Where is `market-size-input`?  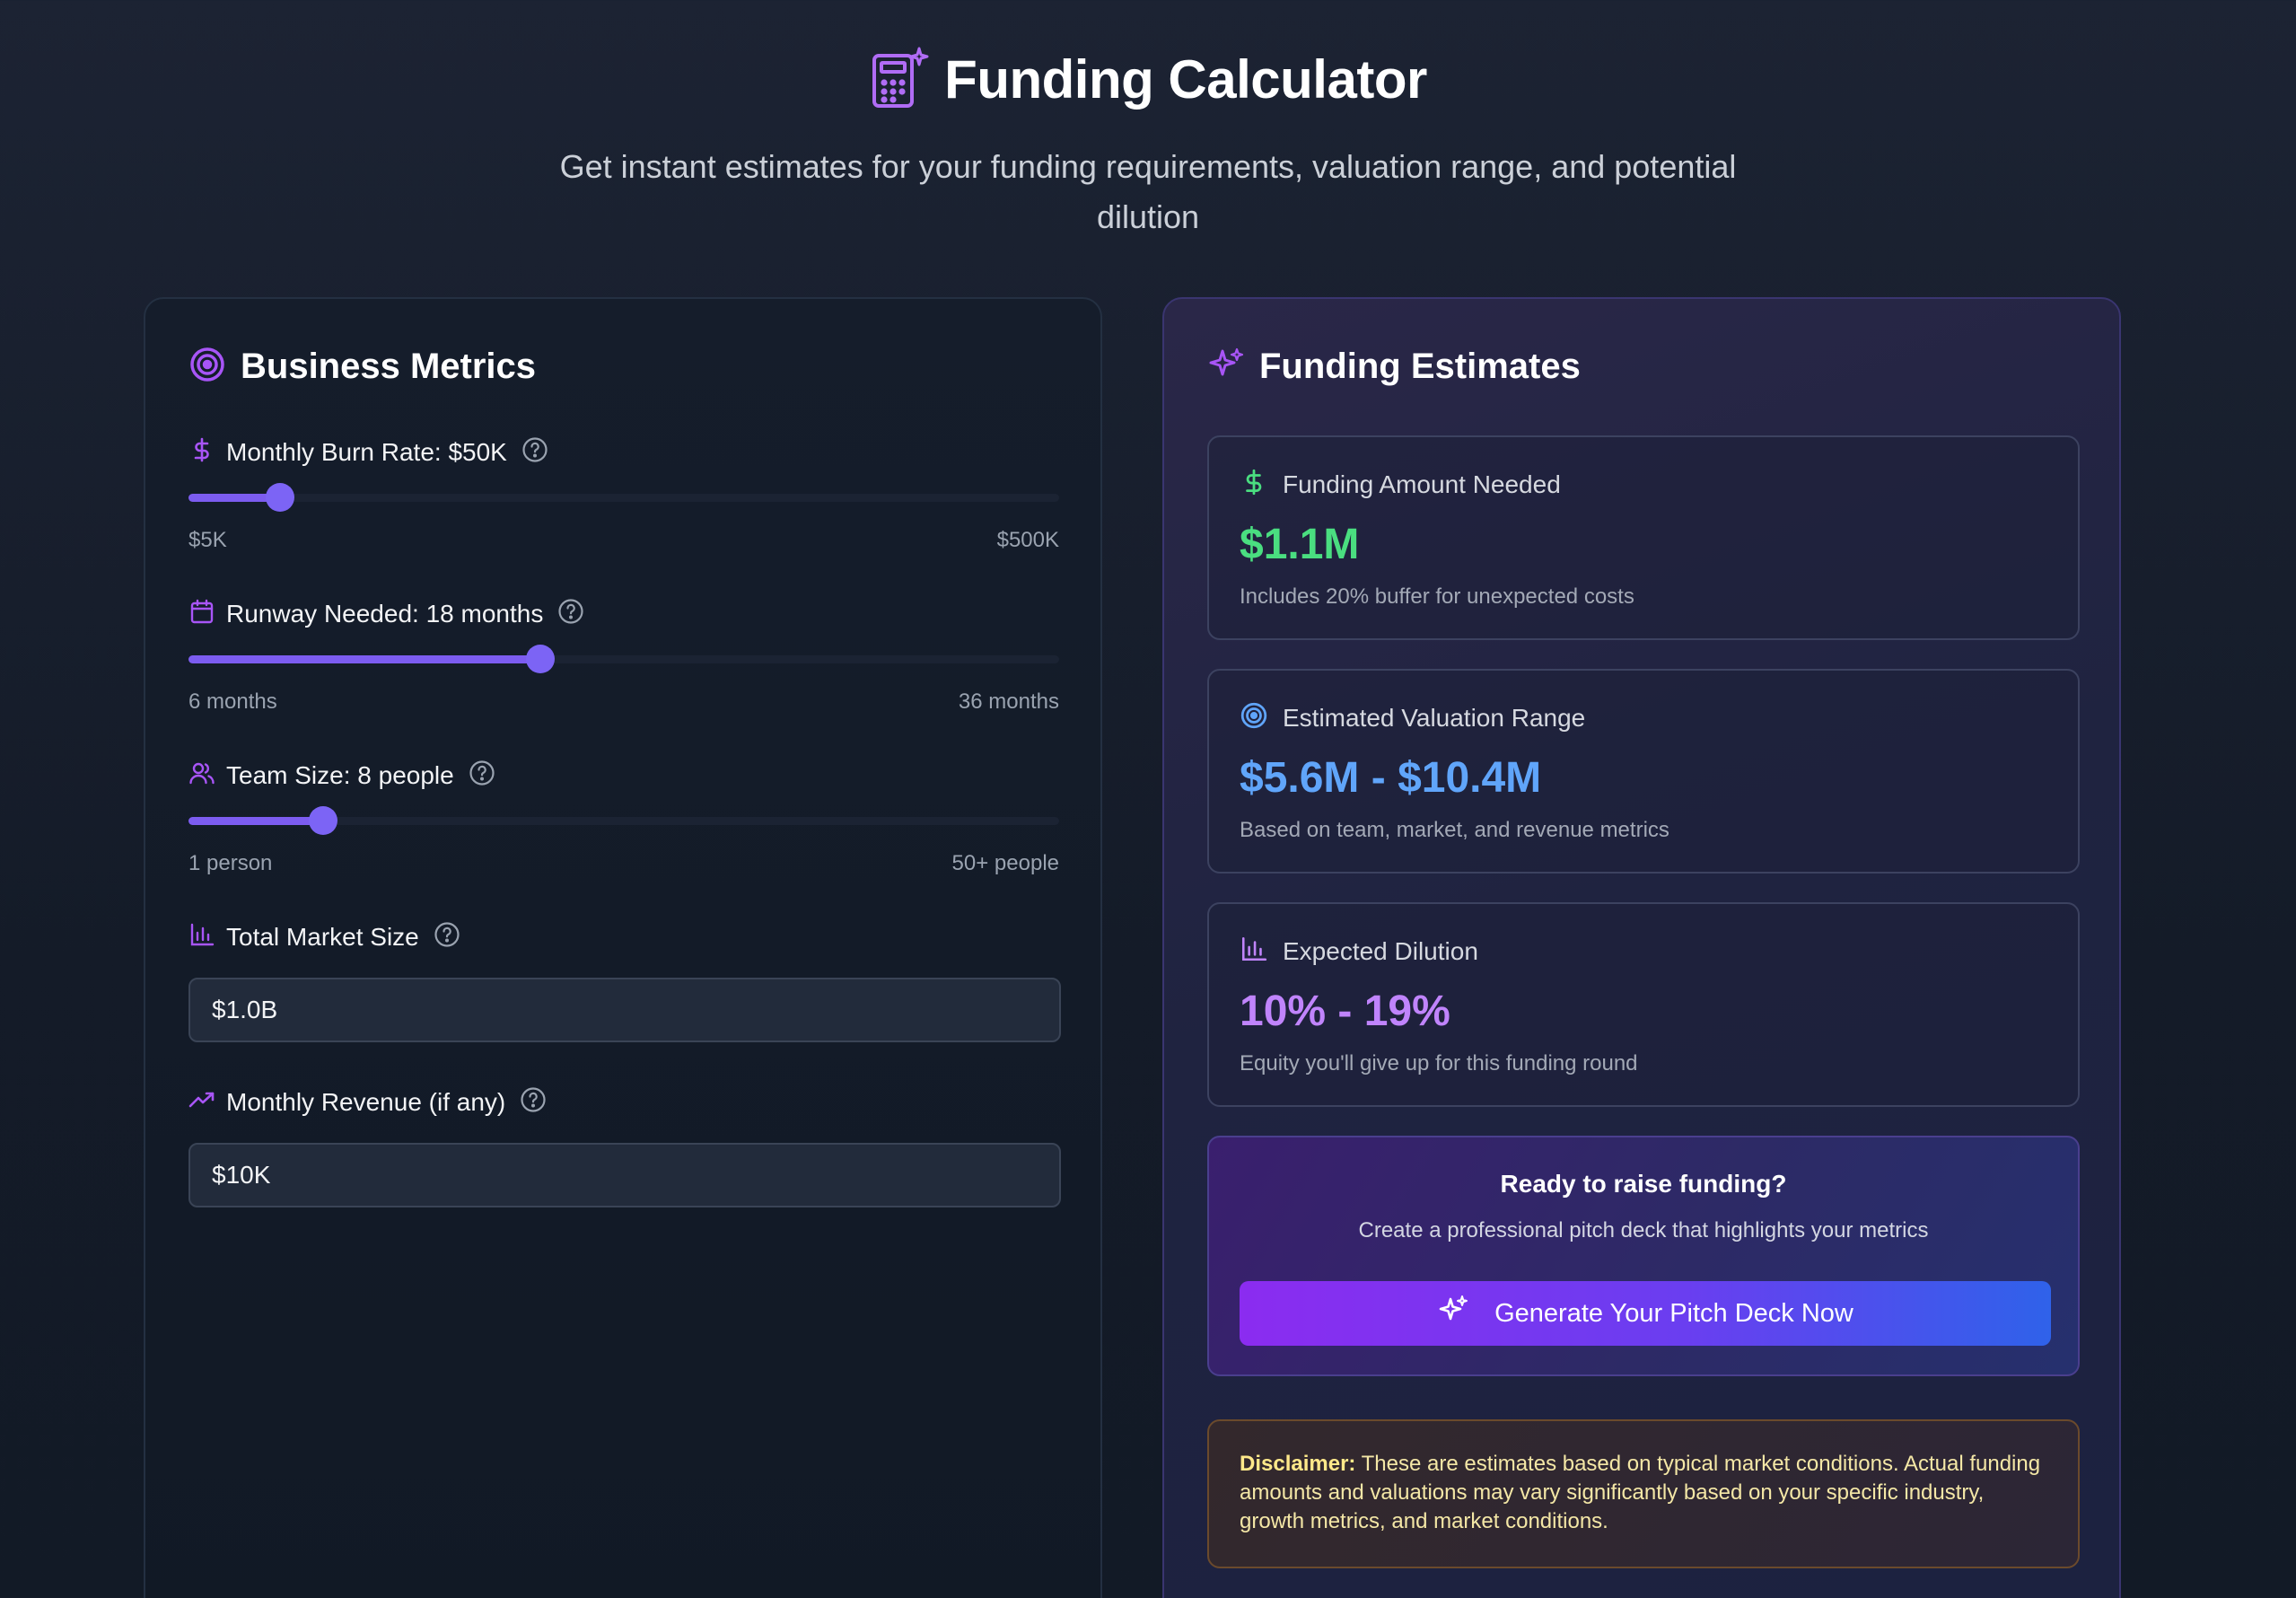
market-size-input is located at coordinates (624, 1010).